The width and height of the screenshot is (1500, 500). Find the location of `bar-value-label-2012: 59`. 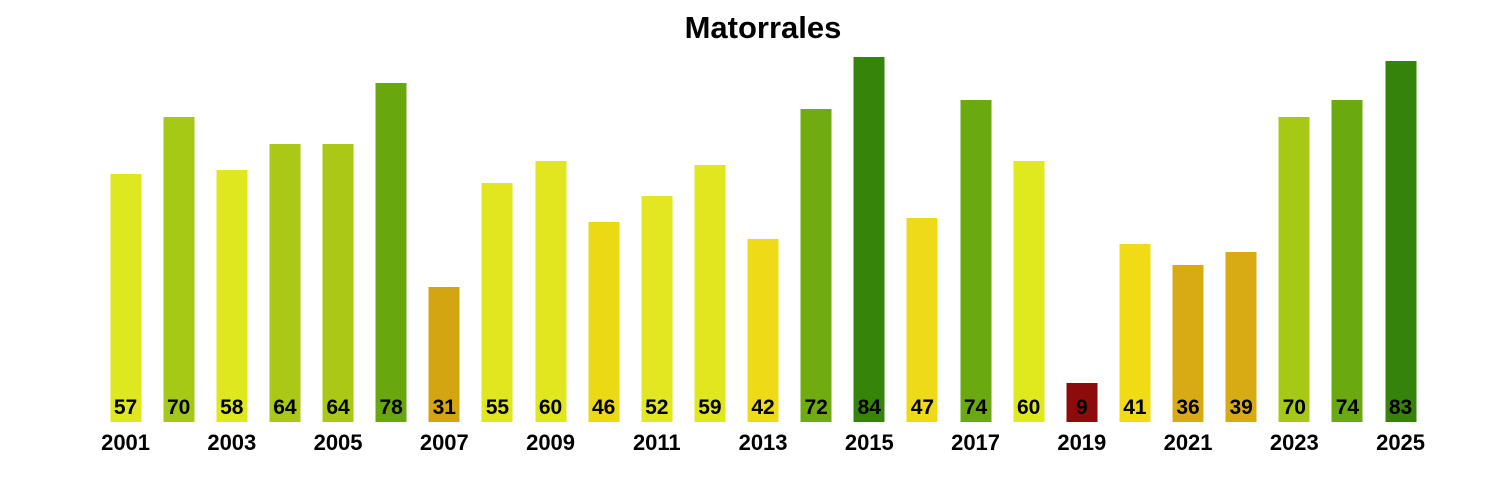

bar-value-label-2012: 59 is located at coordinates (710, 407).